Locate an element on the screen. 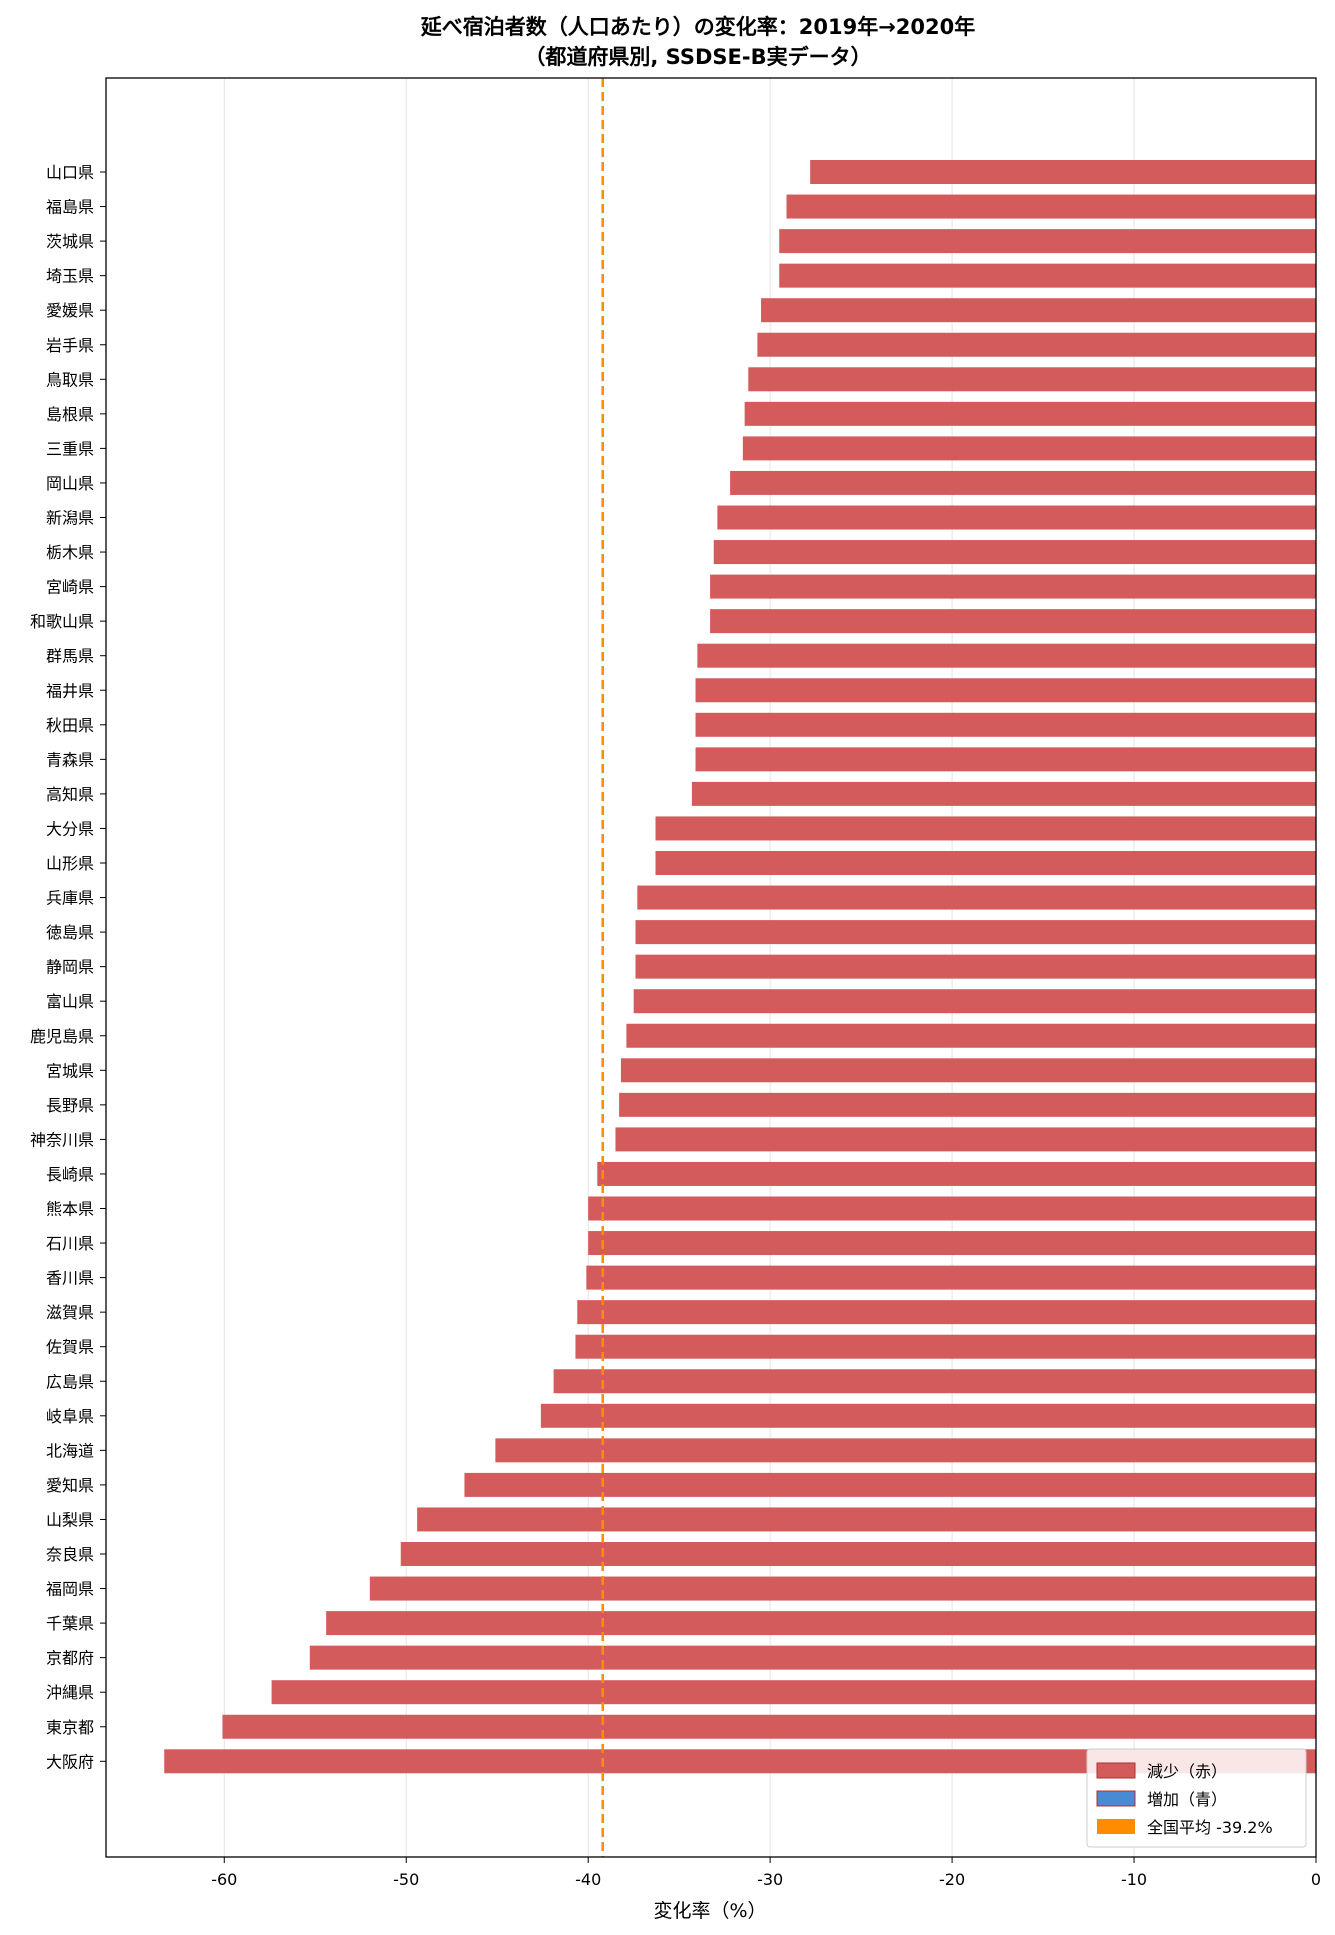 Image resolution: width=1335 pixels, height=1935 pixels. y-tick-label: 大分県 is located at coordinates (70, 828).